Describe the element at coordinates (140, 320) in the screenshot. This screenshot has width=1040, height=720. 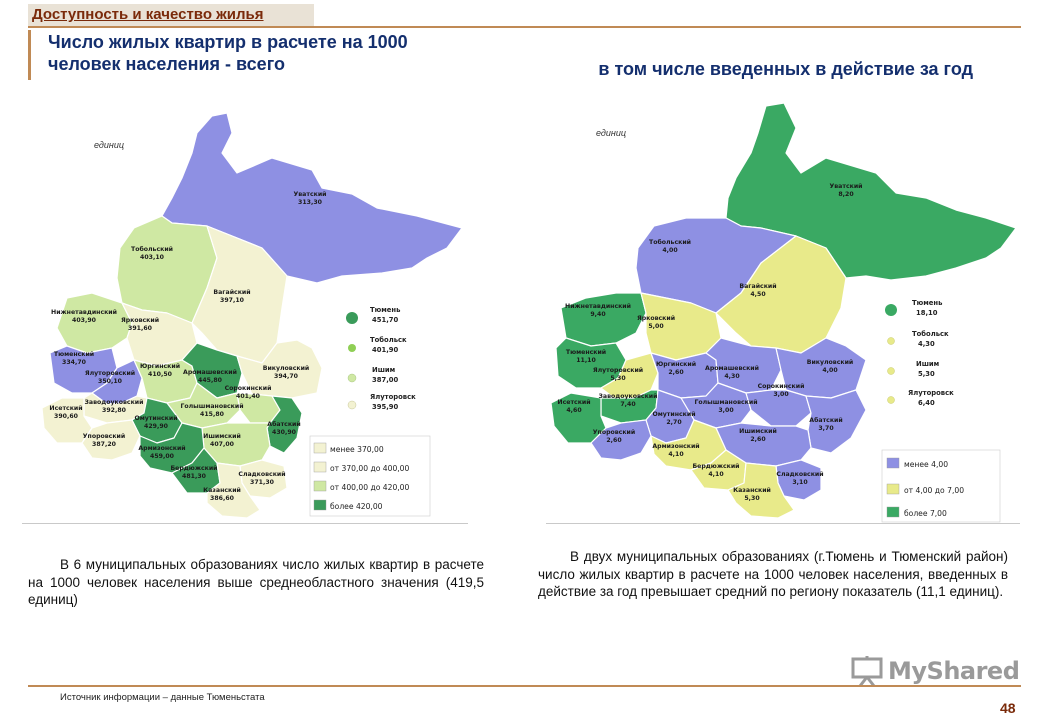
I see `label-name-yarkovsky: Ярковский` at that location.